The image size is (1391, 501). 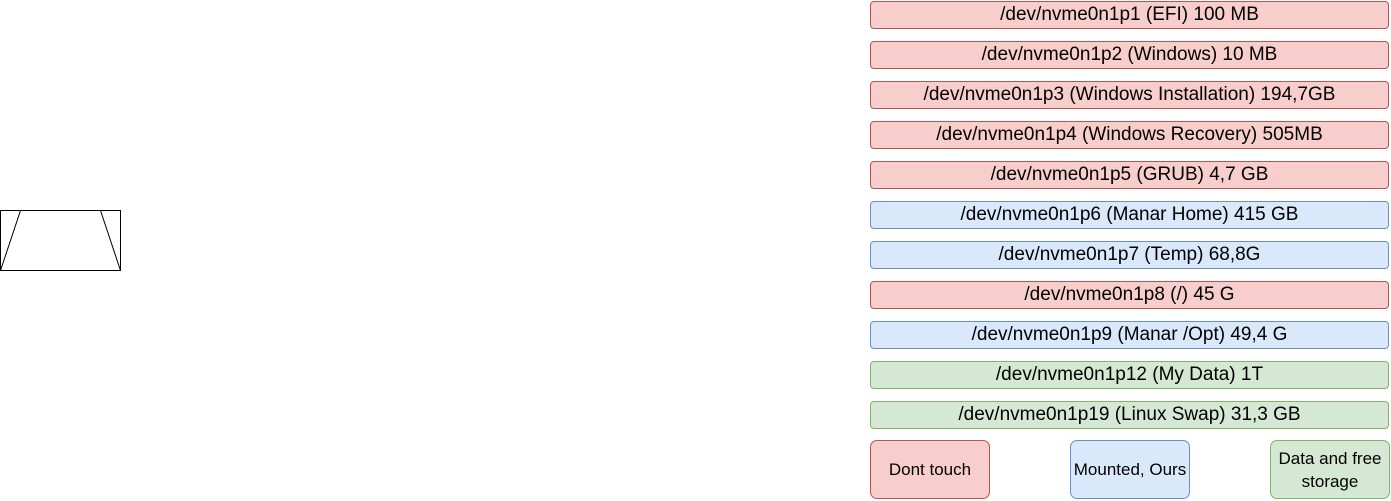 I want to click on legend-data: Data and free storage, so click(x=1330, y=469).